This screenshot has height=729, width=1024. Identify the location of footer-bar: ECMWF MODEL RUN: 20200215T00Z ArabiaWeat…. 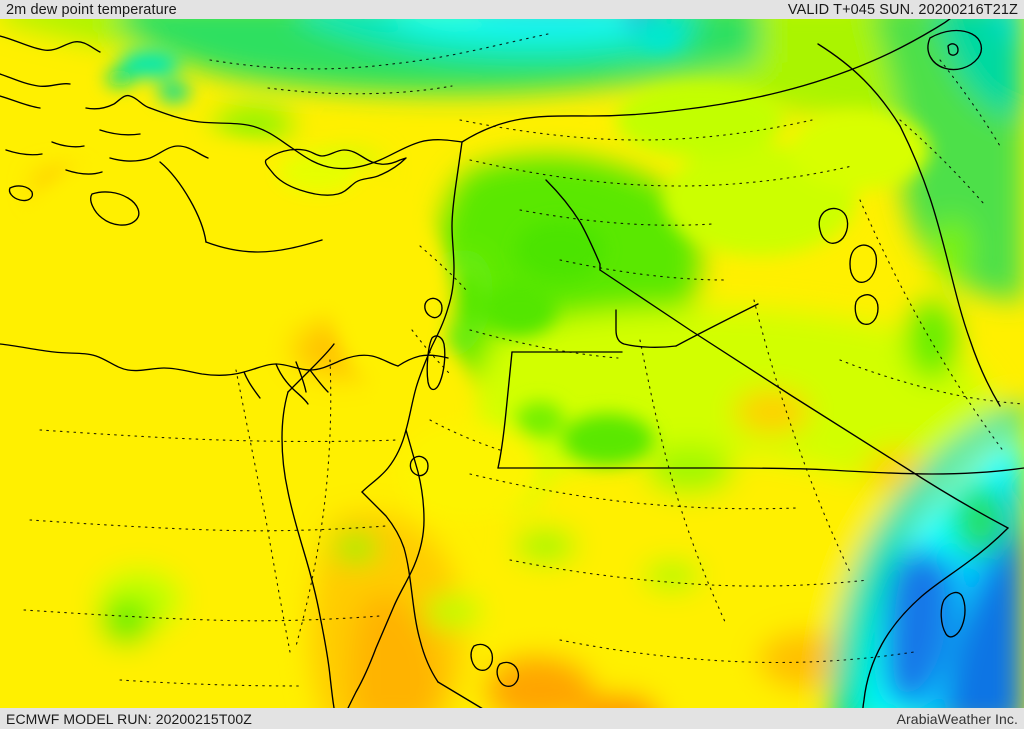
(512, 718).